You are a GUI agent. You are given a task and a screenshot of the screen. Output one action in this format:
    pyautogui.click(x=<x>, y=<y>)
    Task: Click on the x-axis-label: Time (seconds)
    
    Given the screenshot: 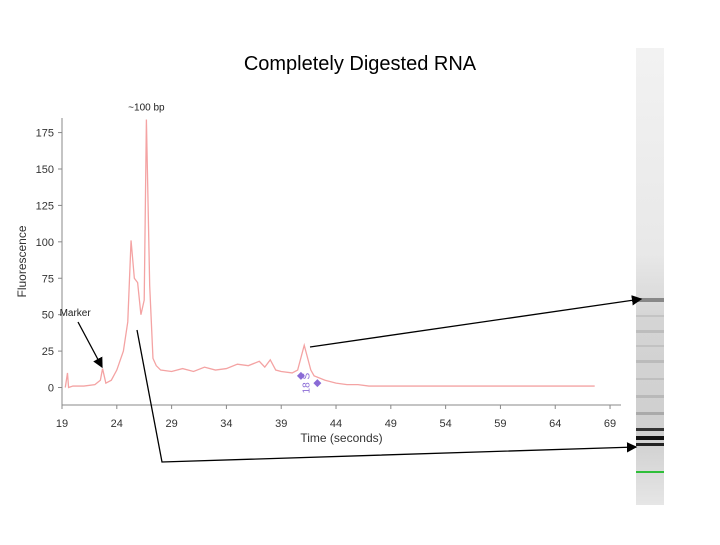 What is the action you would take?
    pyautogui.click(x=341, y=438)
    